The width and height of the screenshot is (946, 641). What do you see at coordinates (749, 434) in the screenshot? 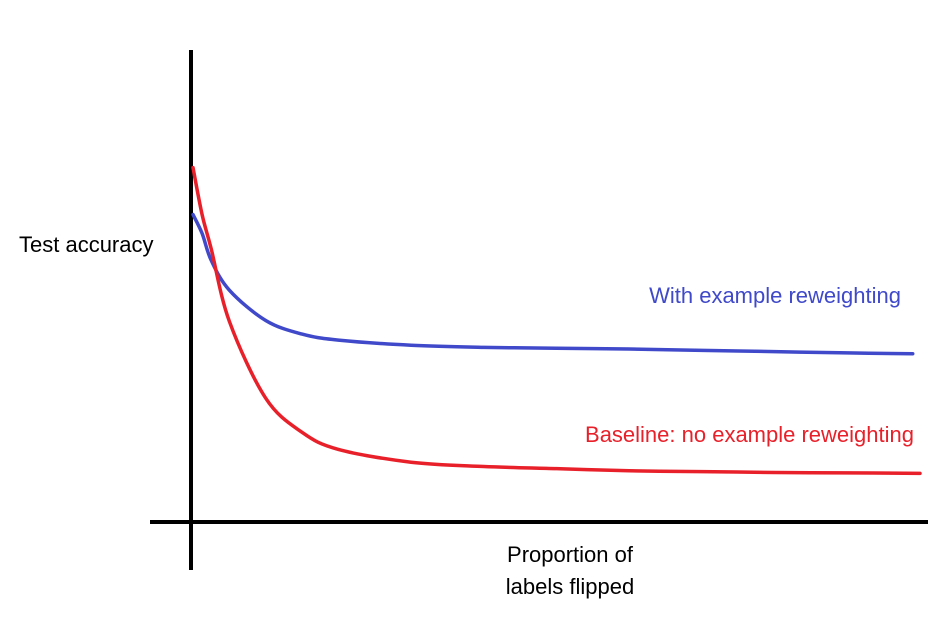
I see `series-label-baseline: Baseline: no example reweighting` at bounding box center [749, 434].